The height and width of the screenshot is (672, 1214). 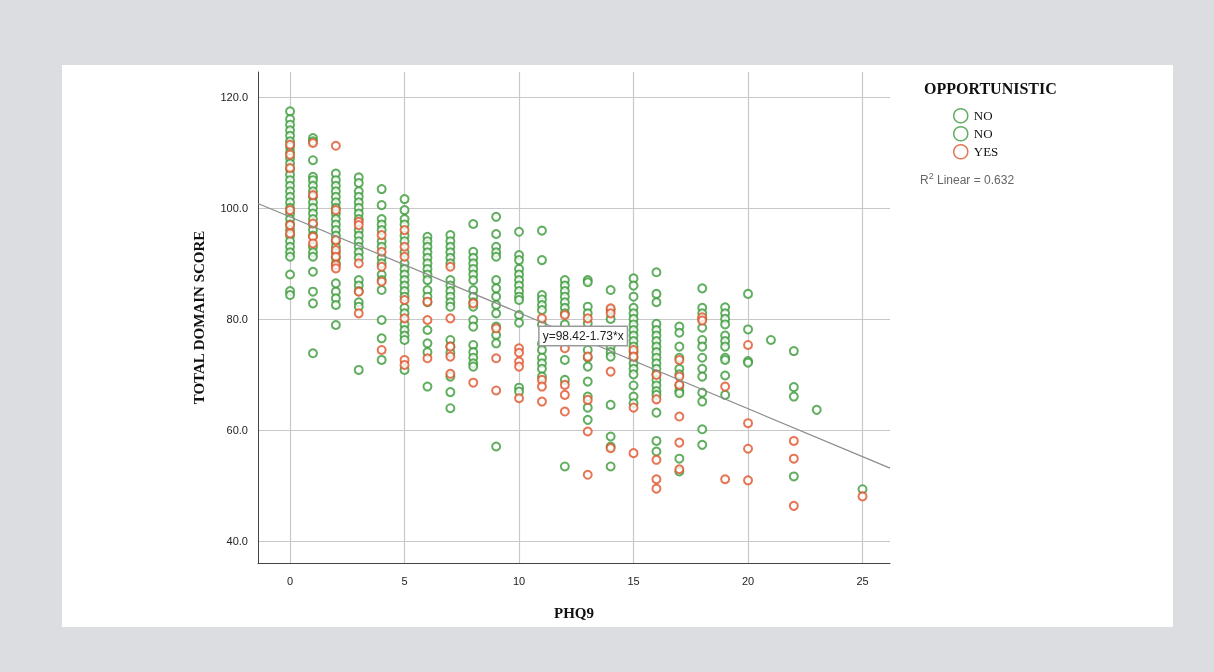 I want to click on x-tick-label: 15, so click(x=633, y=580).